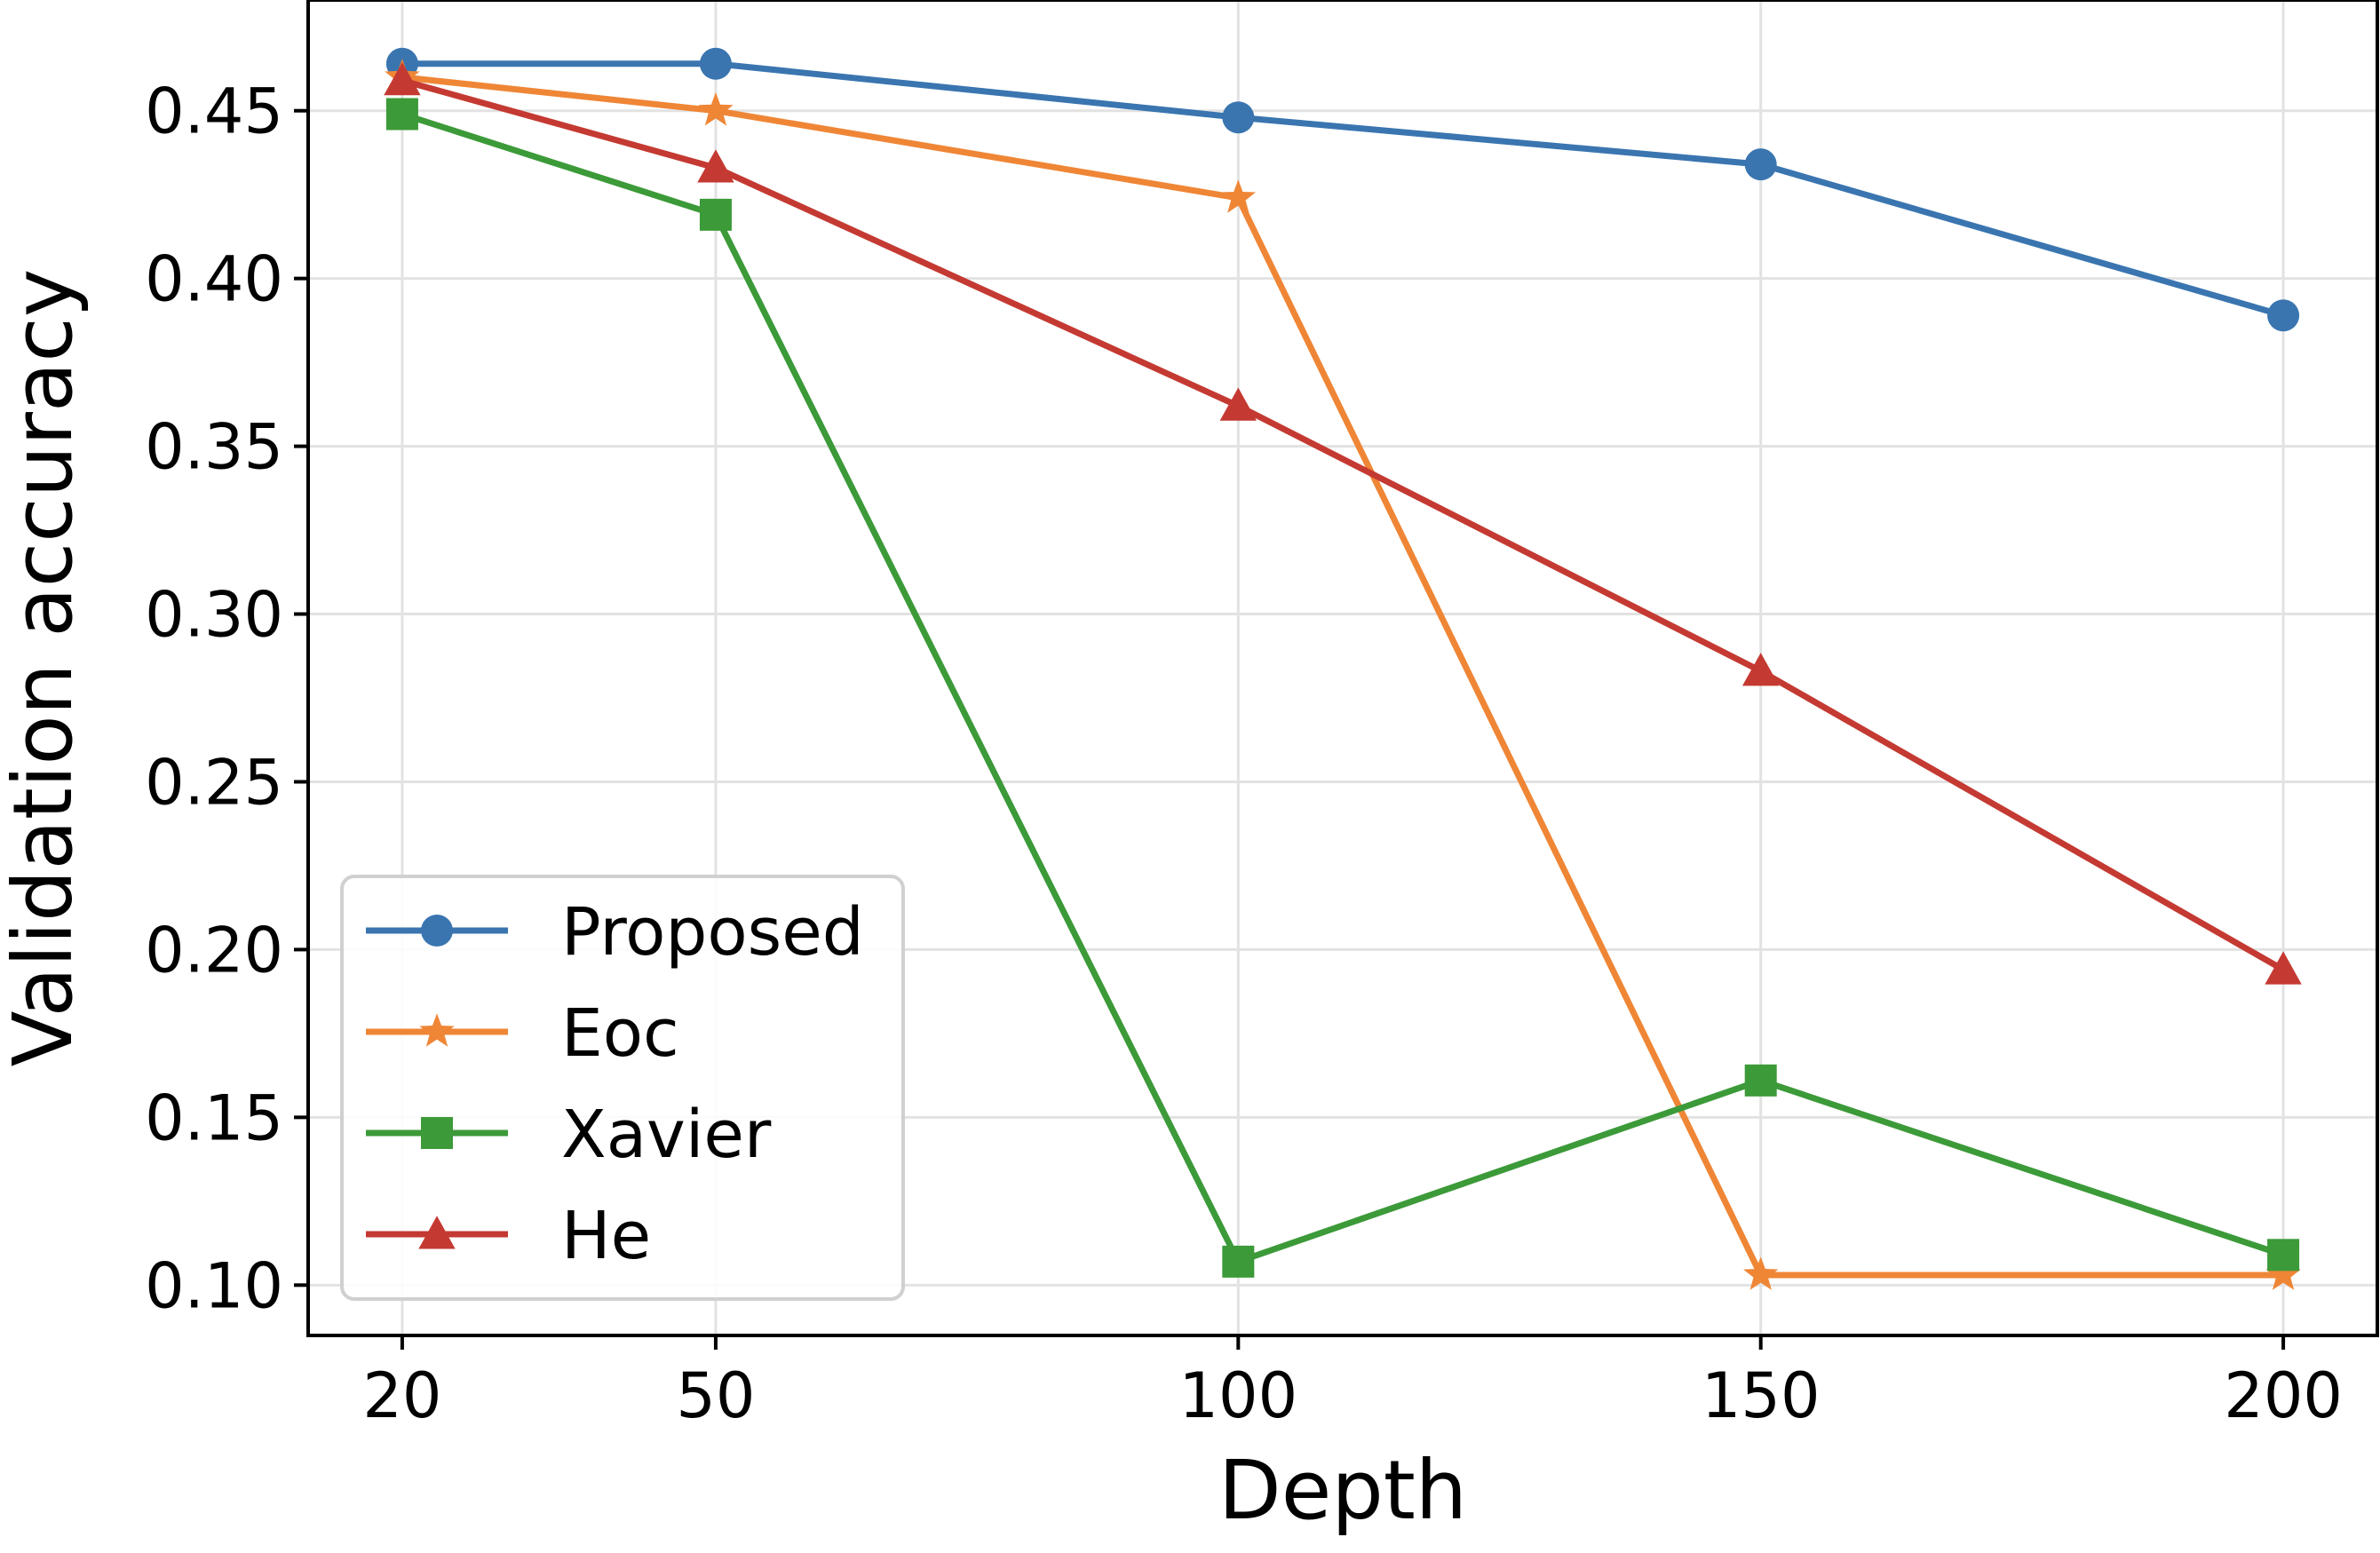  What do you see at coordinates (1342, 189) in the screenshot?
I see `series-proposed` at bounding box center [1342, 189].